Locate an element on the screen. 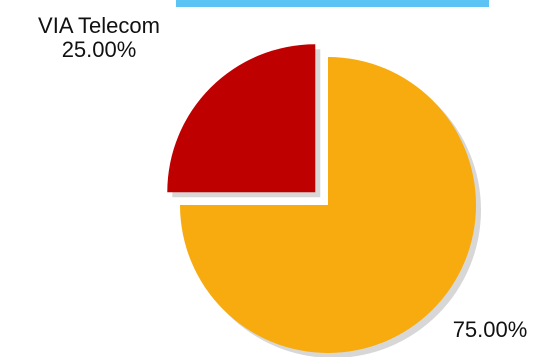  slice-name-via-telecom: VIA Telecom is located at coordinates (99, 25).